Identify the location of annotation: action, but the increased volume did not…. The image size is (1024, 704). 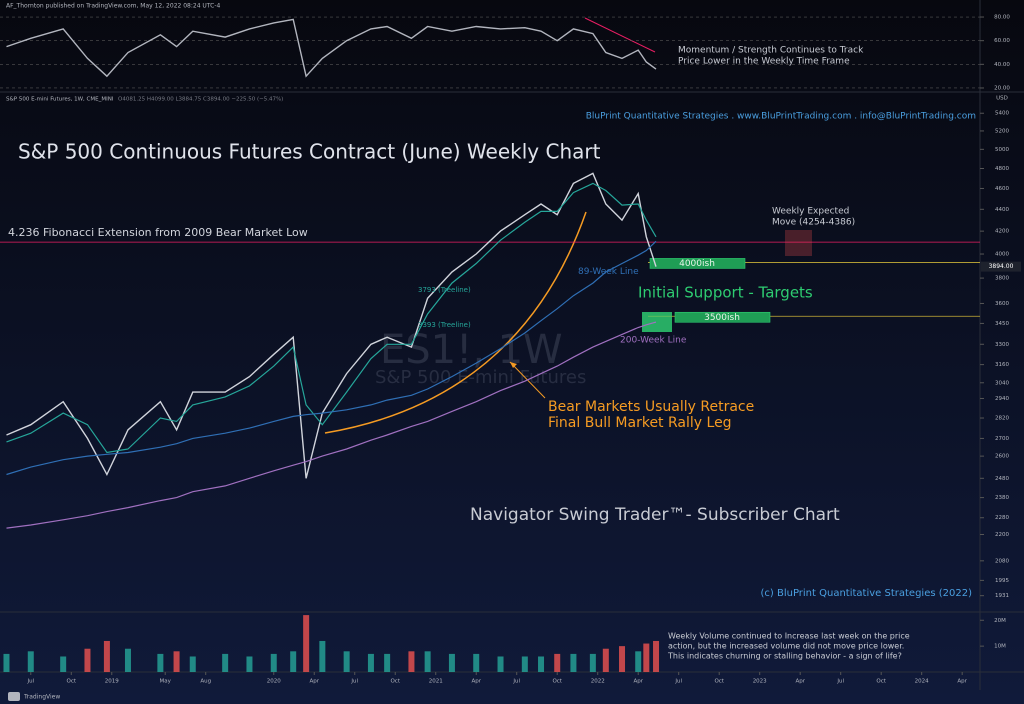
(786, 646).